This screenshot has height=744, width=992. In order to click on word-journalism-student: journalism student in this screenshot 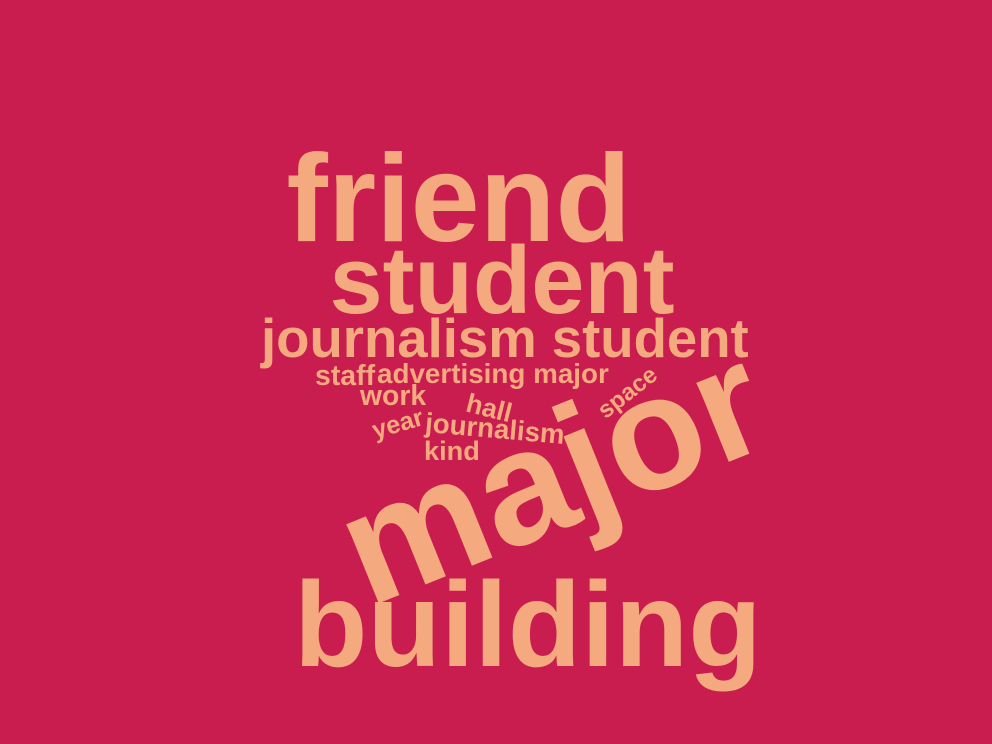, I will do `click(505, 338)`.